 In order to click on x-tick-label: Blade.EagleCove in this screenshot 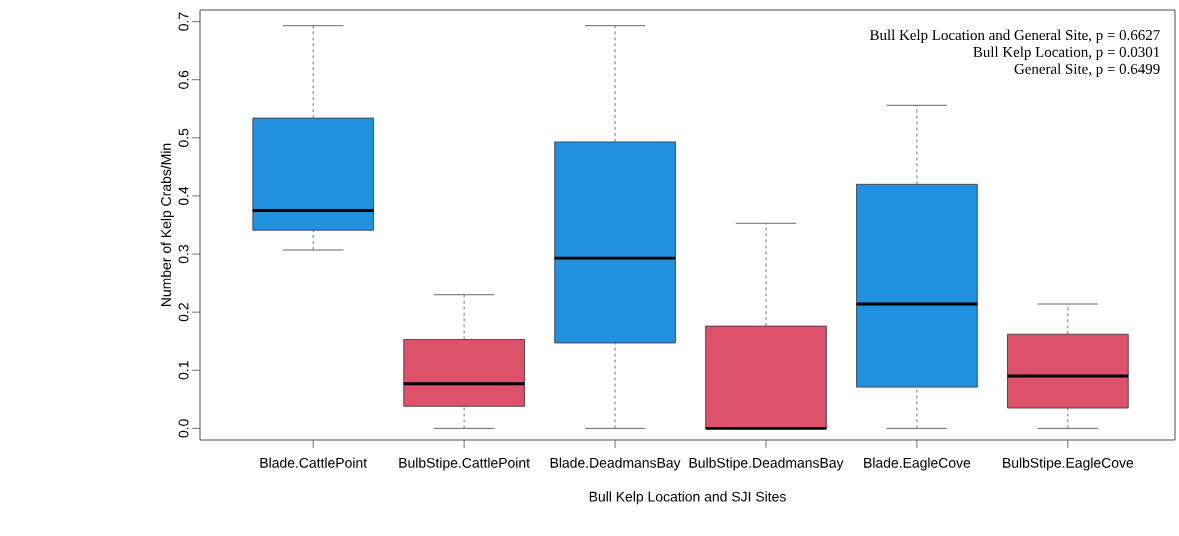, I will do `click(917, 464)`.